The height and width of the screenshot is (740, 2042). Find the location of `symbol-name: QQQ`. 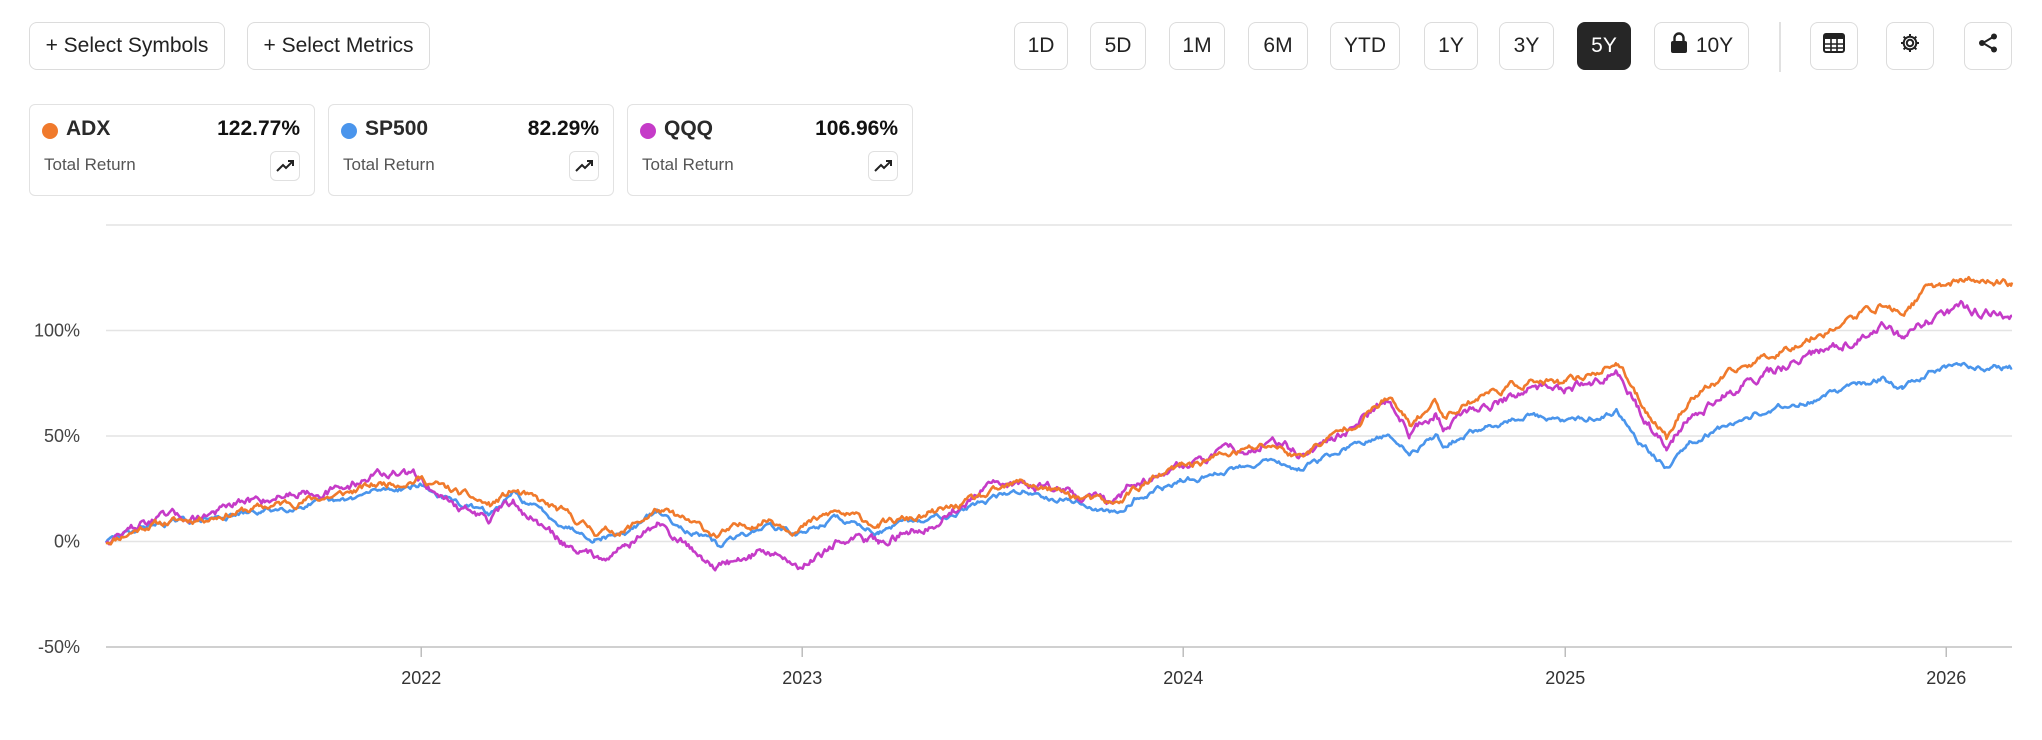

symbol-name: QQQ is located at coordinates (689, 128).